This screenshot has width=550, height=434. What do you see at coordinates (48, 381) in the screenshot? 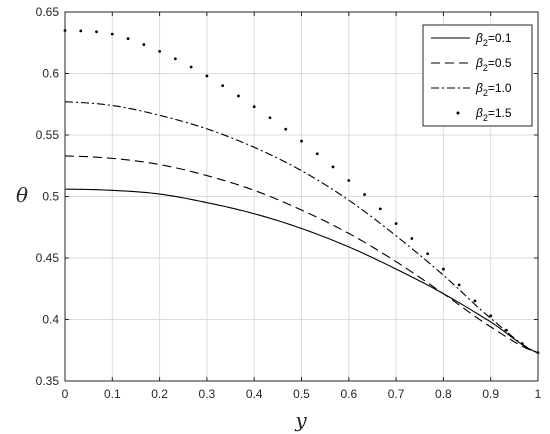
I see `y-tick-label: 0.35` at bounding box center [48, 381].